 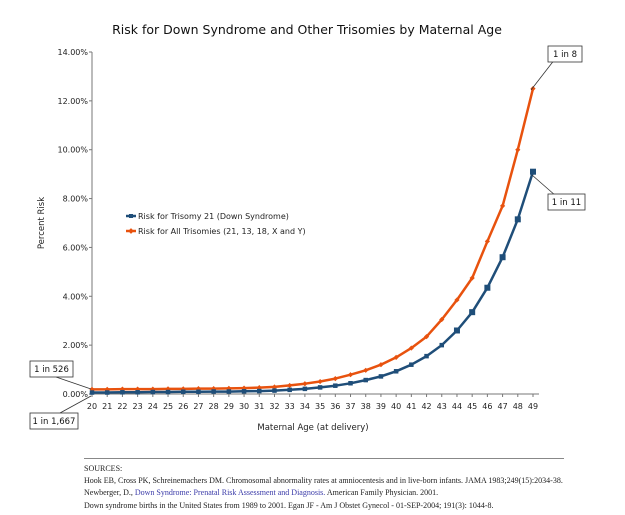 I want to click on callout-1-in-8: 1 in 8, so click(x=556, y=68).